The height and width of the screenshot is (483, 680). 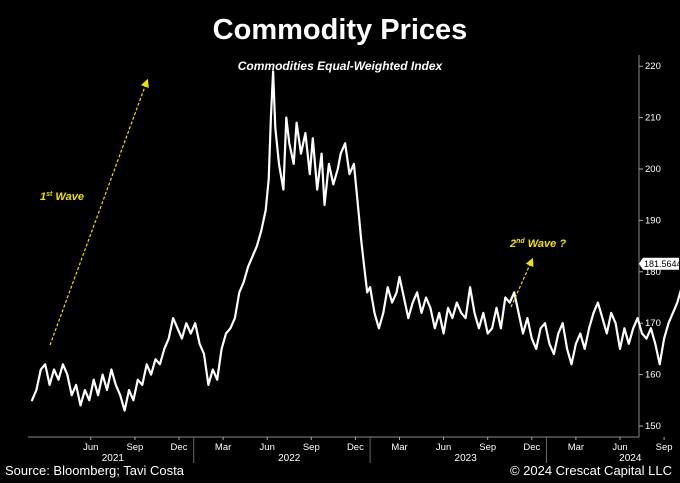 What do you see at coordinates (62, 197) in the screenshot?
I see `first-wave-label: 1st Wave` at bounding box center [62, 197].